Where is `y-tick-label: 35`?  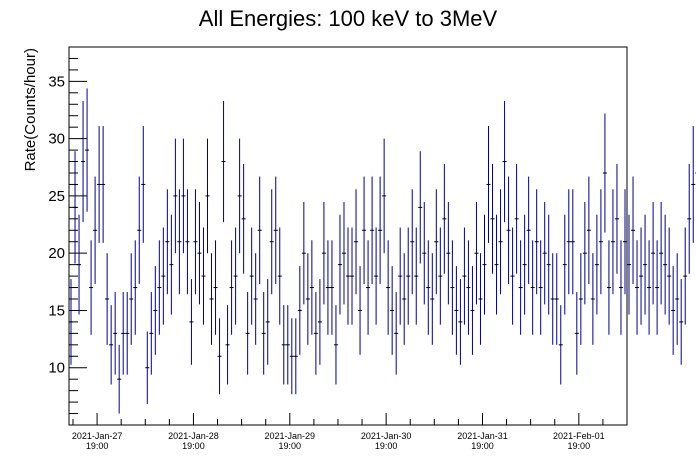 y-tick-label: 35 is located at coordinates (56, 81).